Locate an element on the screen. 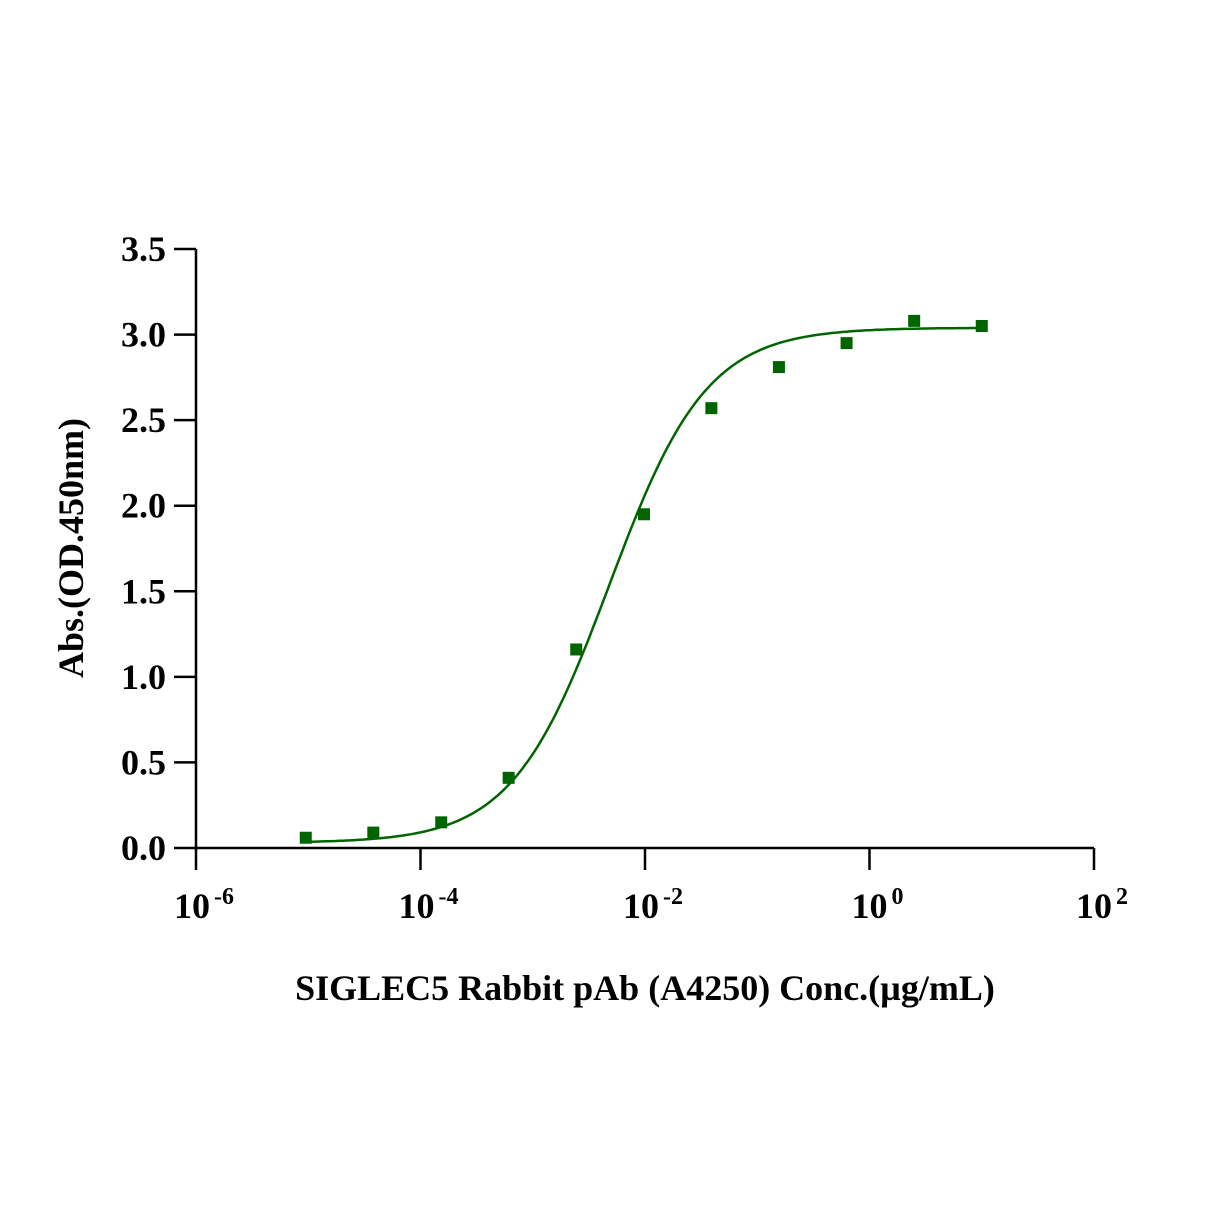  x-tick-label: 10 -2 is located at coordinates (653, 905).